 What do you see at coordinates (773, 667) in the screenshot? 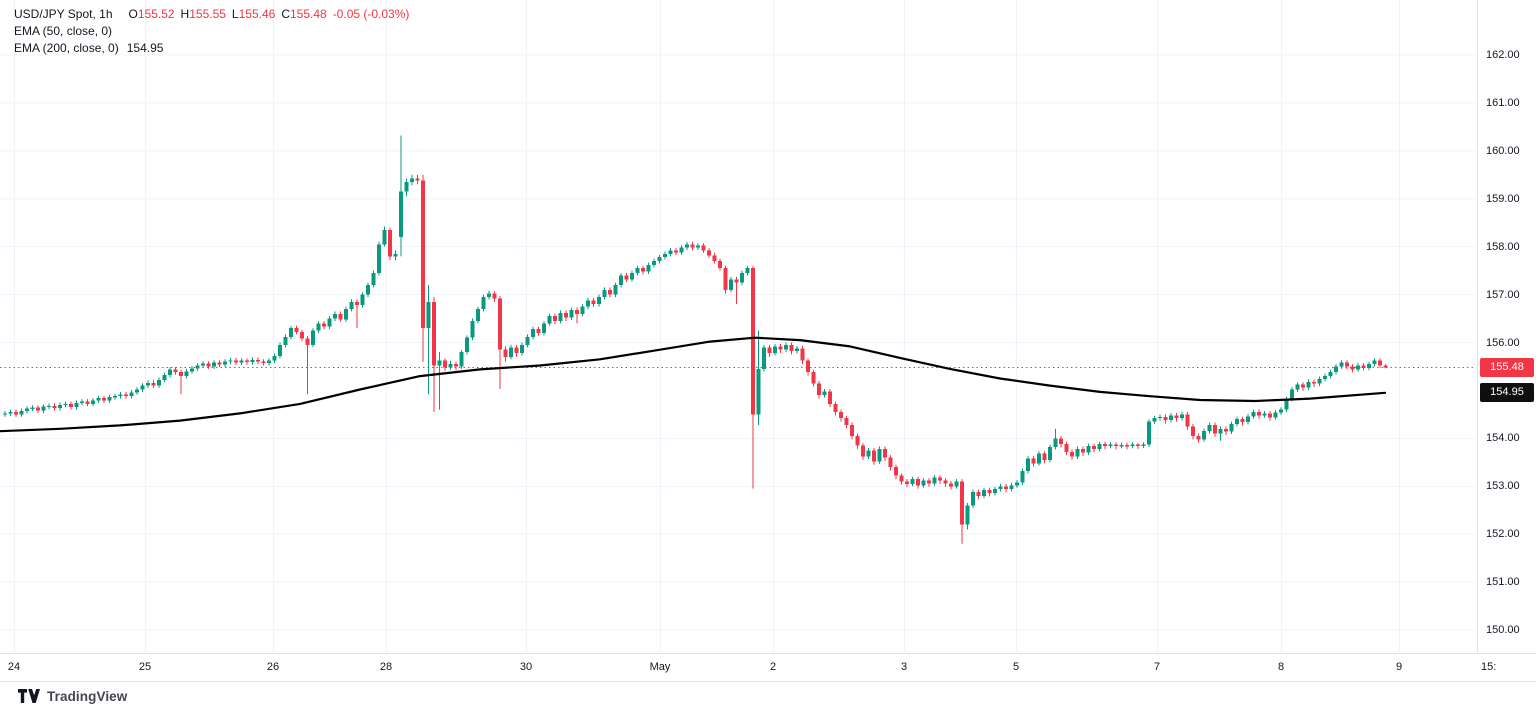
I see `time-tick-label: 2` at bounding box center [773, 667].